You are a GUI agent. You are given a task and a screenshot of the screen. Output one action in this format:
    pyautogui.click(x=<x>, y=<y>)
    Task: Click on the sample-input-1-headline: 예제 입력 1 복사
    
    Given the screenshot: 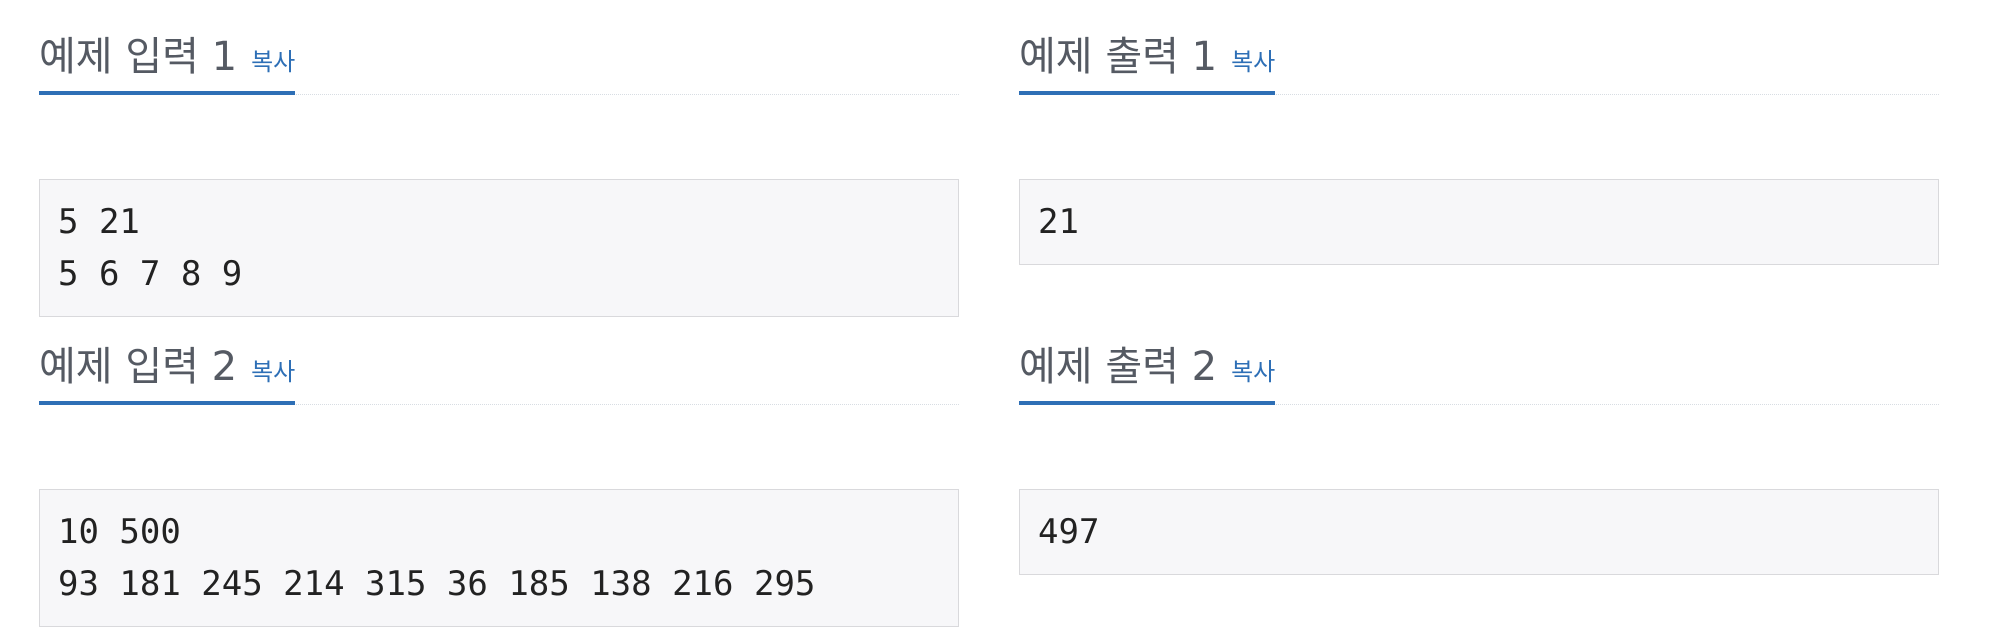 What is the action you would take?
    pyautogui.click(x=499, y=47)
    